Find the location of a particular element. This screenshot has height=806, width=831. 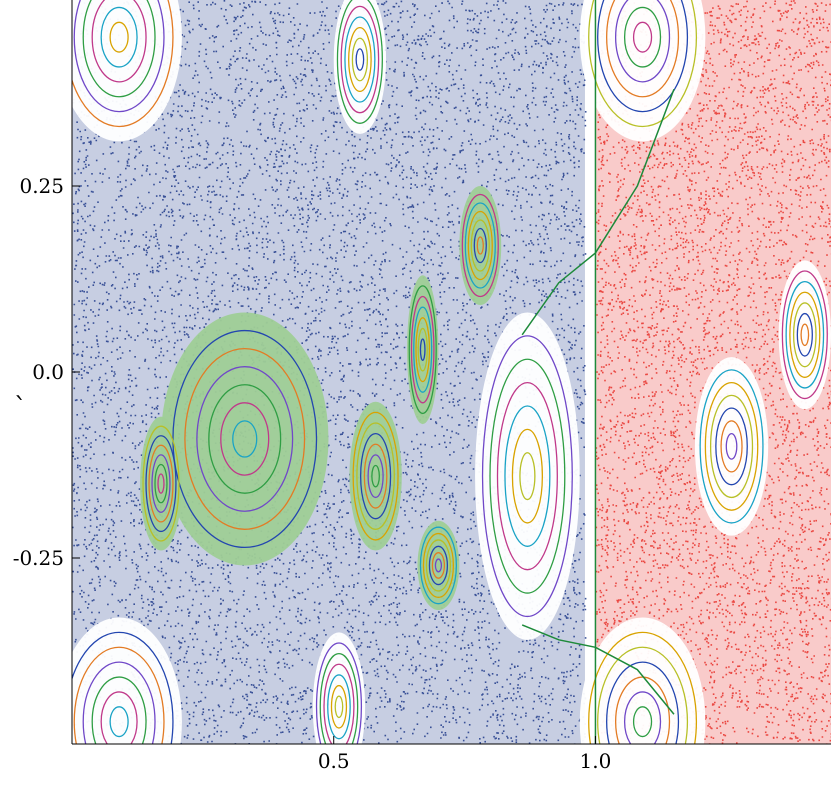

x-tick-label-0: 0.5 is located at coordinates (334, 761).